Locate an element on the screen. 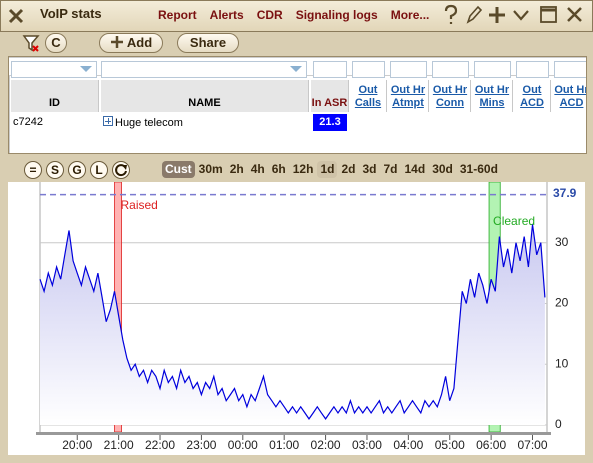  range-button: 2h is located at coordinates (236, 169).